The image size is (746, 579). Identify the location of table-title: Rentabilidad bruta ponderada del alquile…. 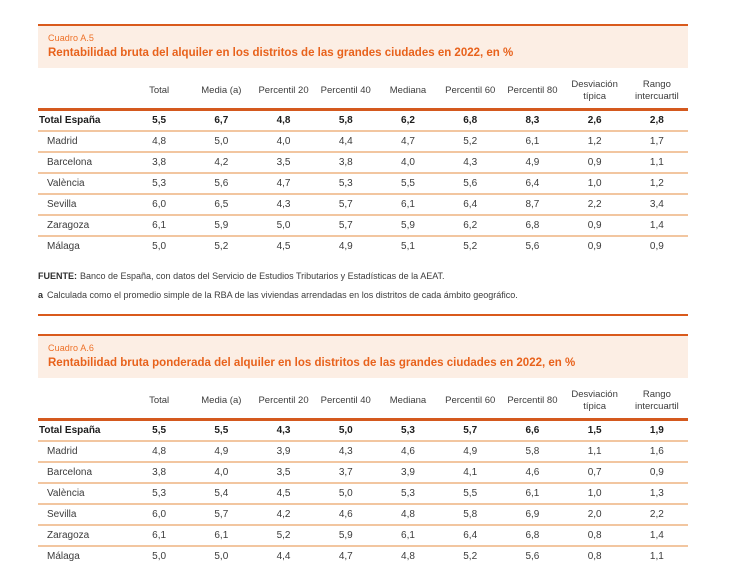
(312, 362).